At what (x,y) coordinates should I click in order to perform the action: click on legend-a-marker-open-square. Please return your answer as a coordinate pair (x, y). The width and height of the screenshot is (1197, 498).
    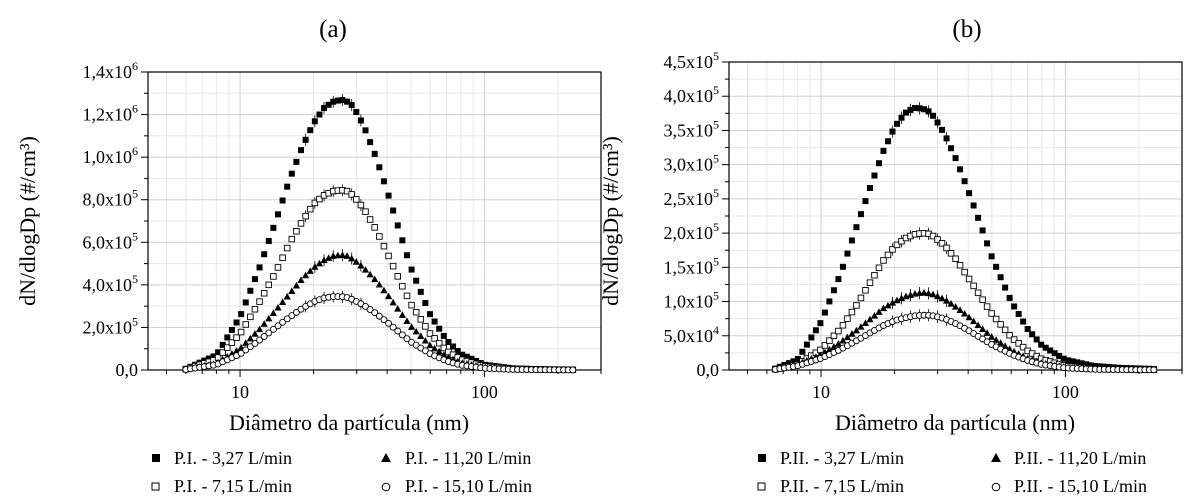
    Looking at the image, I should click on (155, 486).